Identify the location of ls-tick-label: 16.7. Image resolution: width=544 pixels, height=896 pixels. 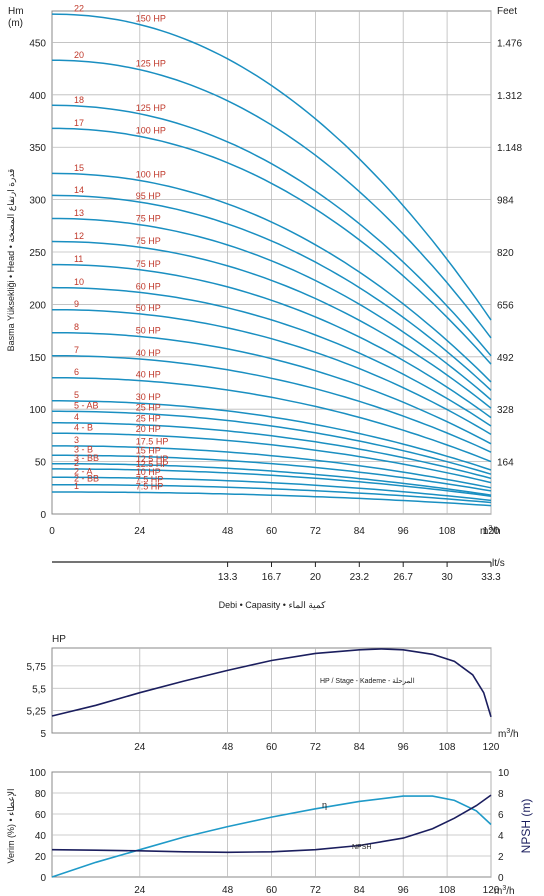
(272, 577).